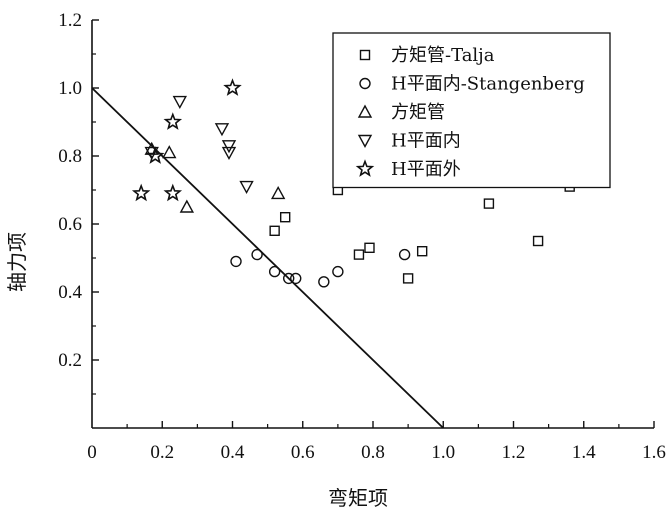 The width and height of the screenshot is (672, 522). I want to click on legend-marker-triangle-down, so click(365, 141).